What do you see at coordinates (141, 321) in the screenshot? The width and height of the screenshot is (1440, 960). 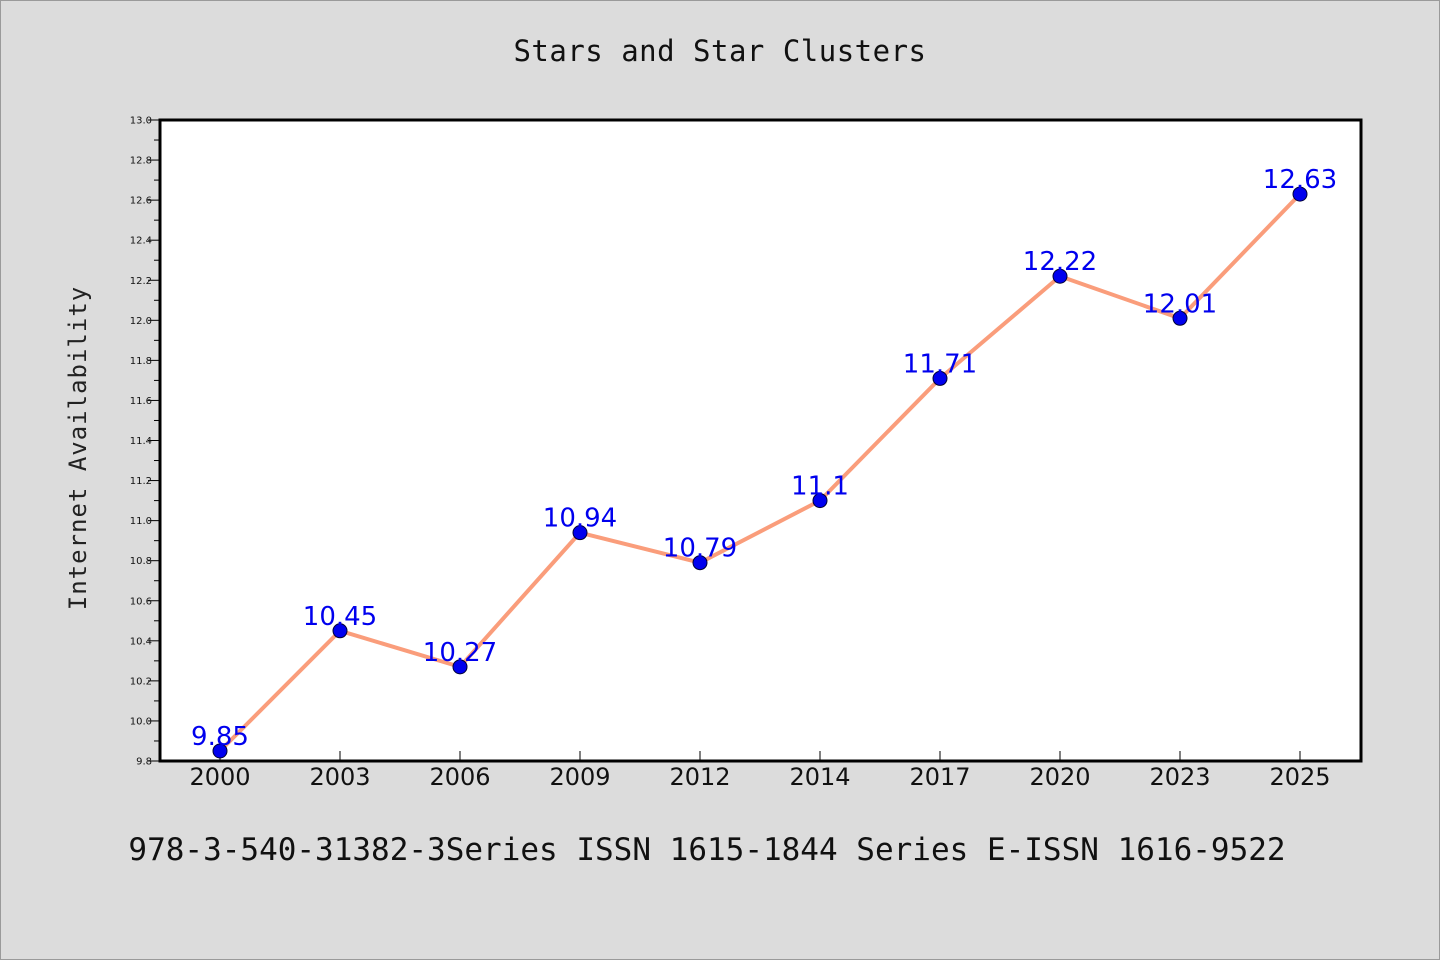 I see `y-tick-label: 12.0` at bounding box center [141, 321].